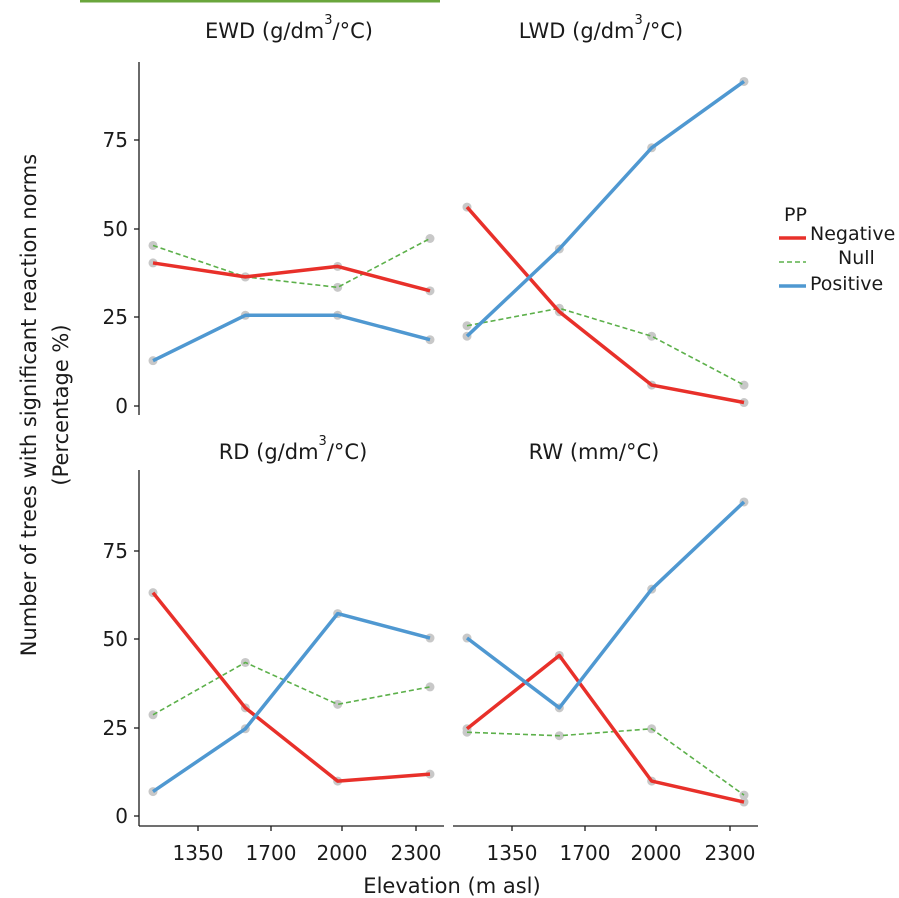 Image resolution: width=899 pixels, height=898 pixels. What do you see at coordinates (852, 234) in the screenshot?
I see `legend-label-negative: Negative` at bounding box center [852, 234].